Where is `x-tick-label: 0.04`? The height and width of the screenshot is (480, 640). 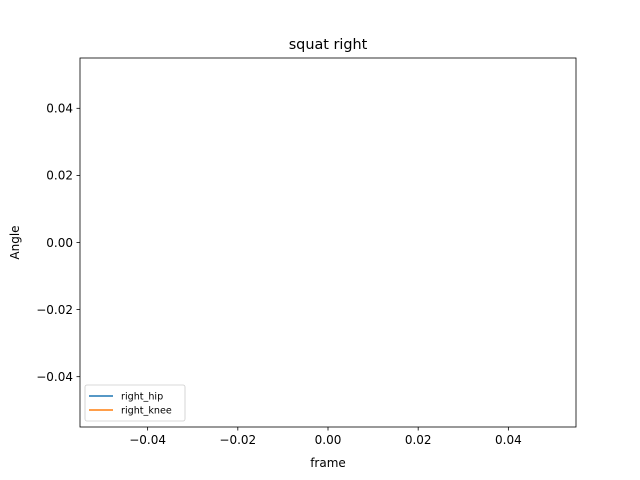
x-tick-label: 0.04 is located at coordinates (508, 440).